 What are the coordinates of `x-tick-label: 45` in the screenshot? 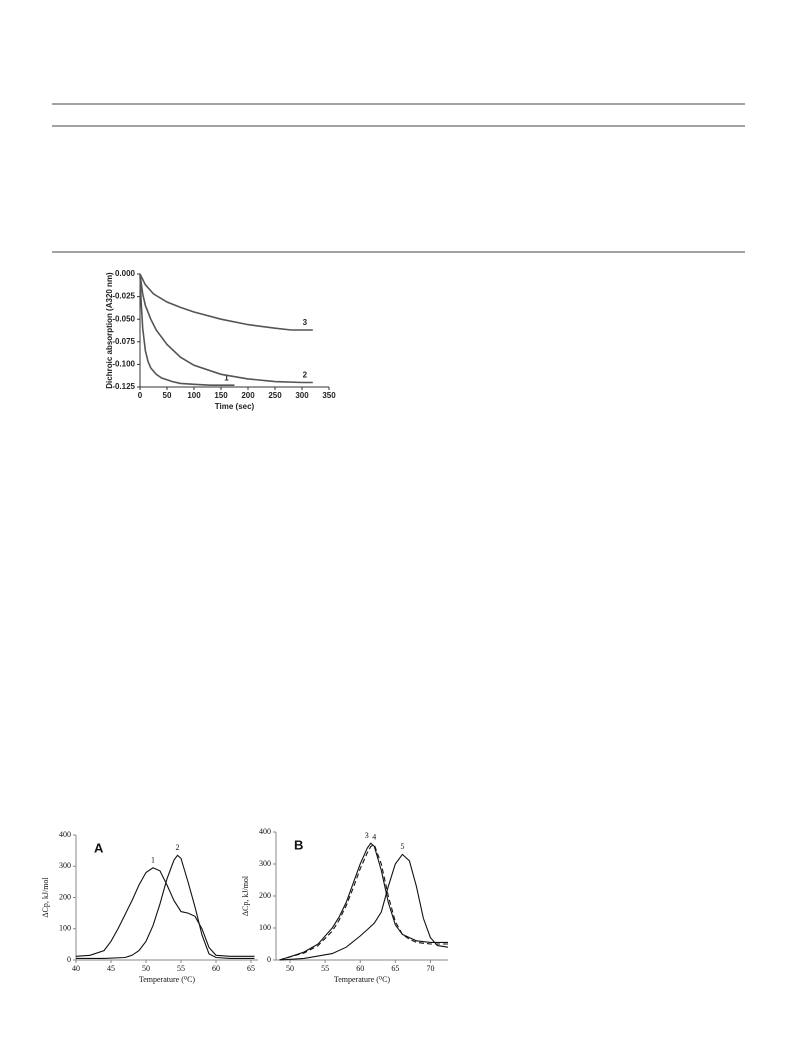 It's located at (111, 968).